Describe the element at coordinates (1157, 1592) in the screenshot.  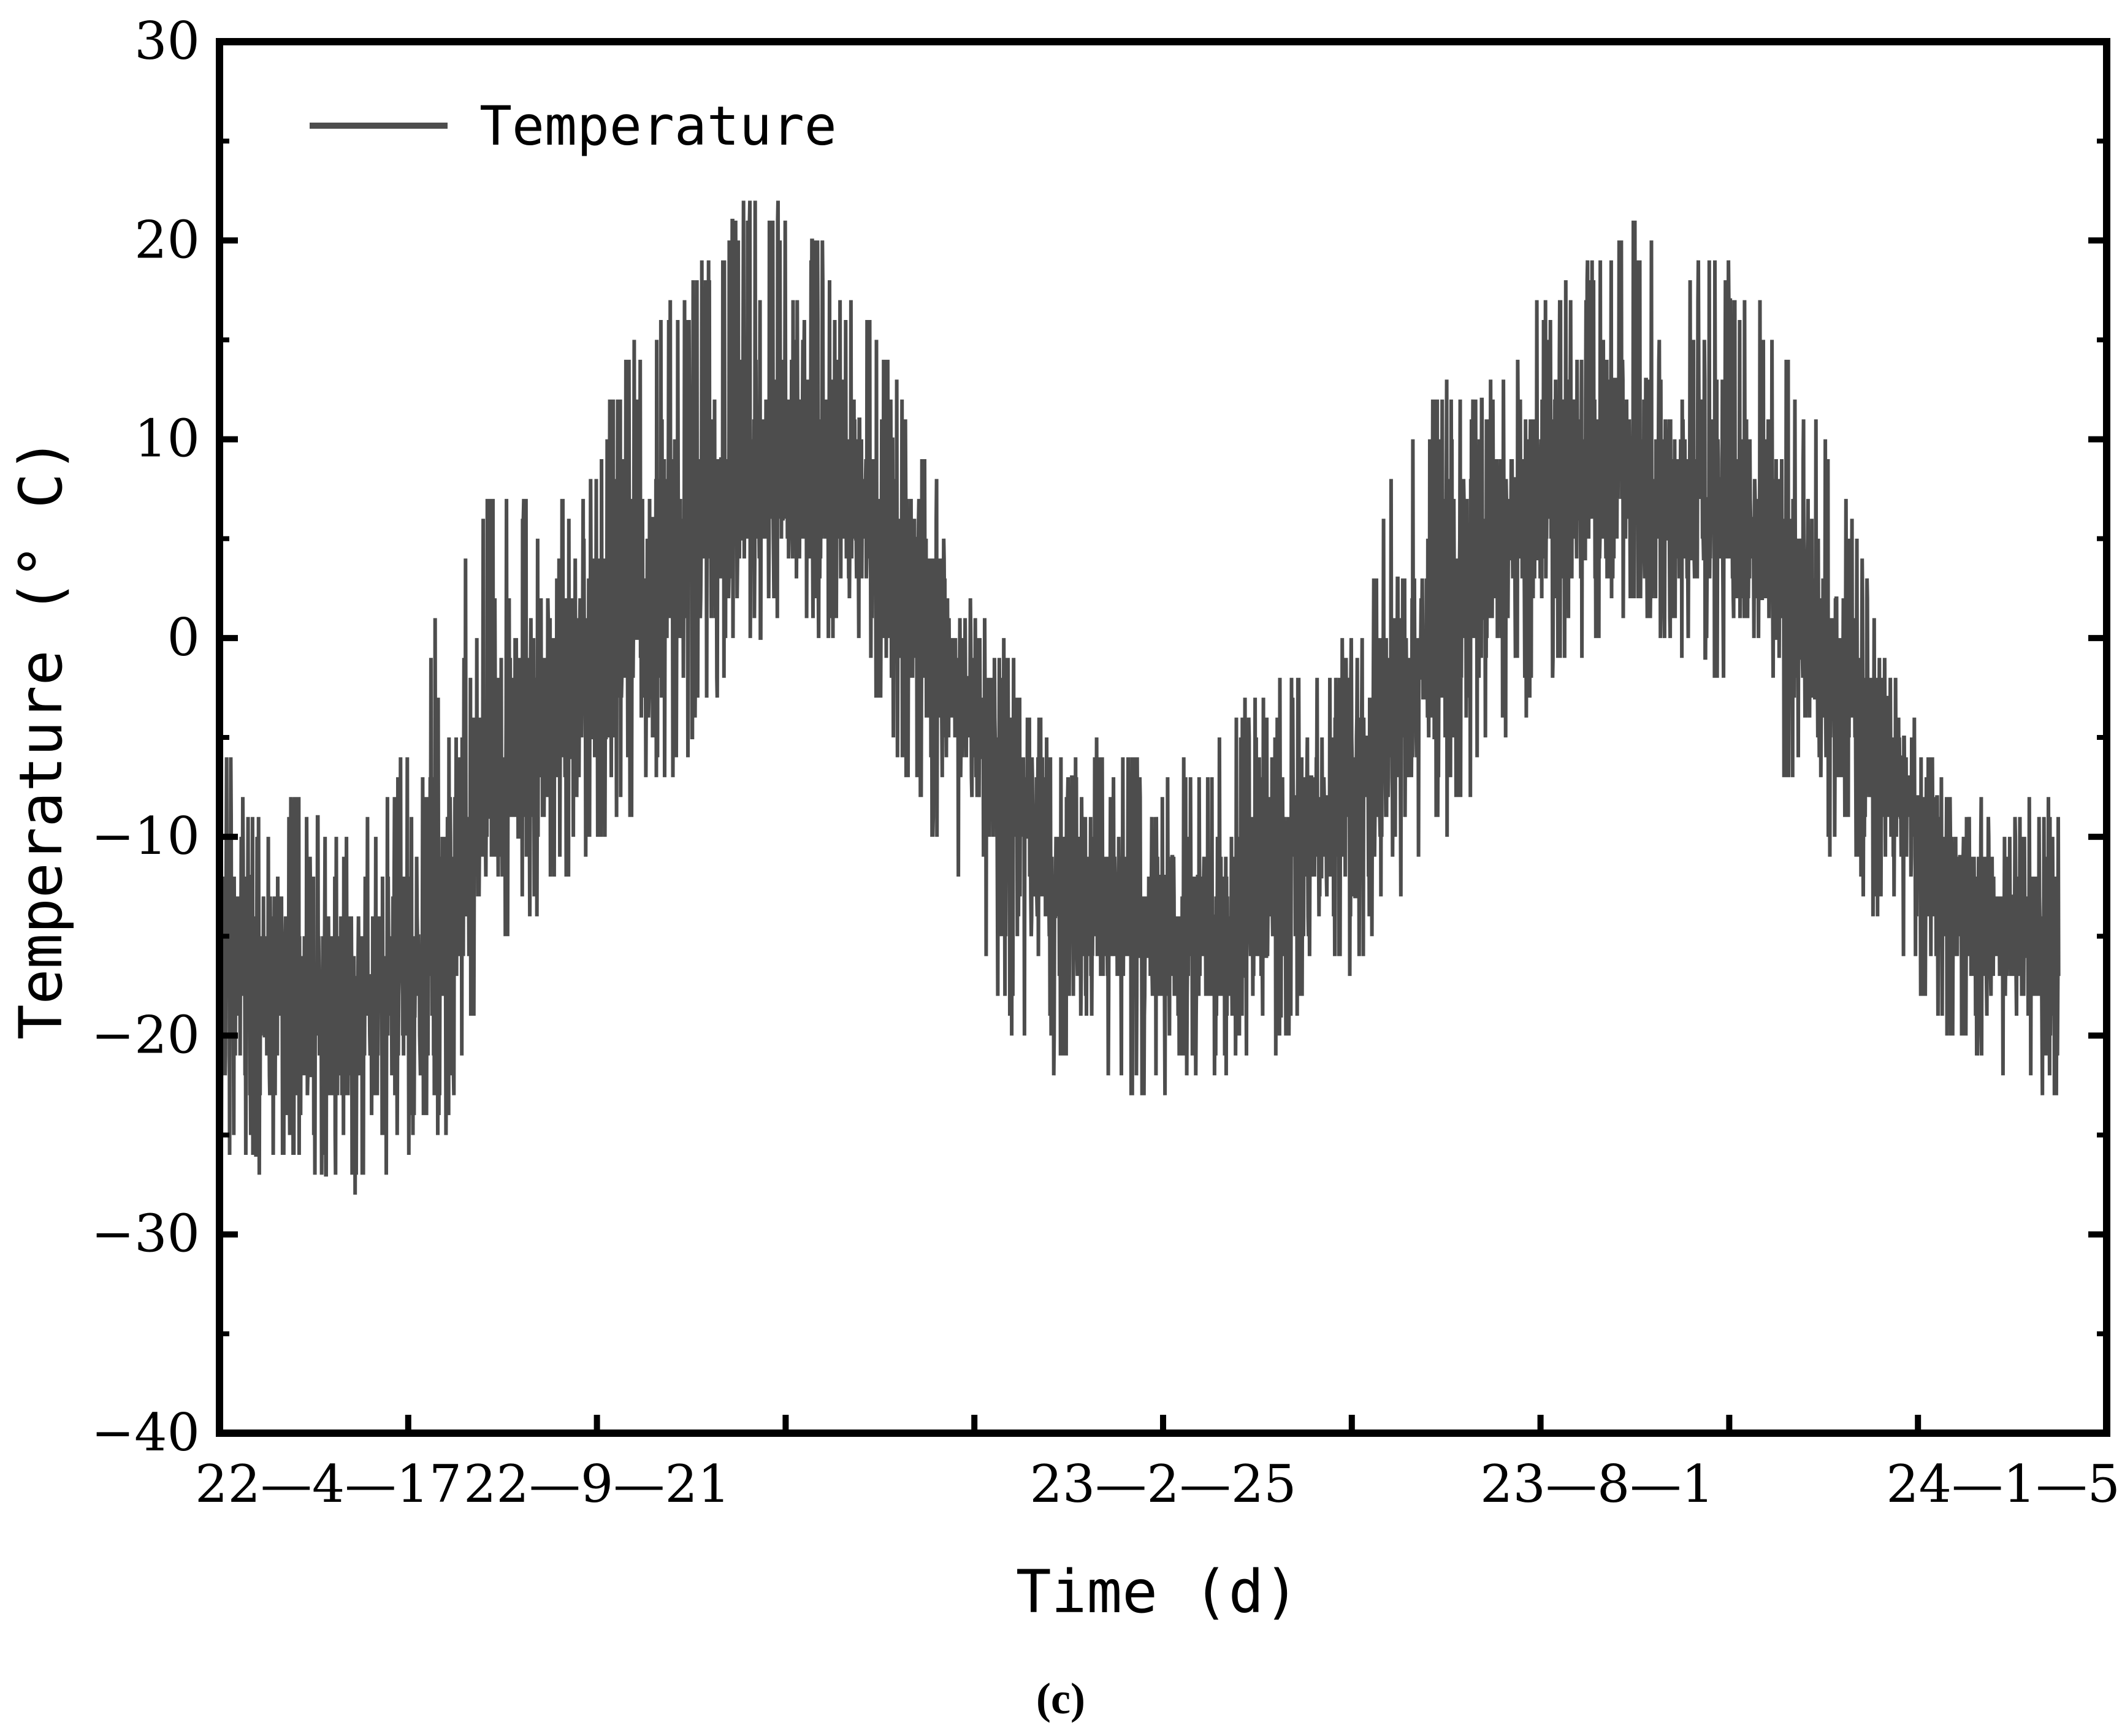
I see `x-axis-title: Time (d)` at that location.